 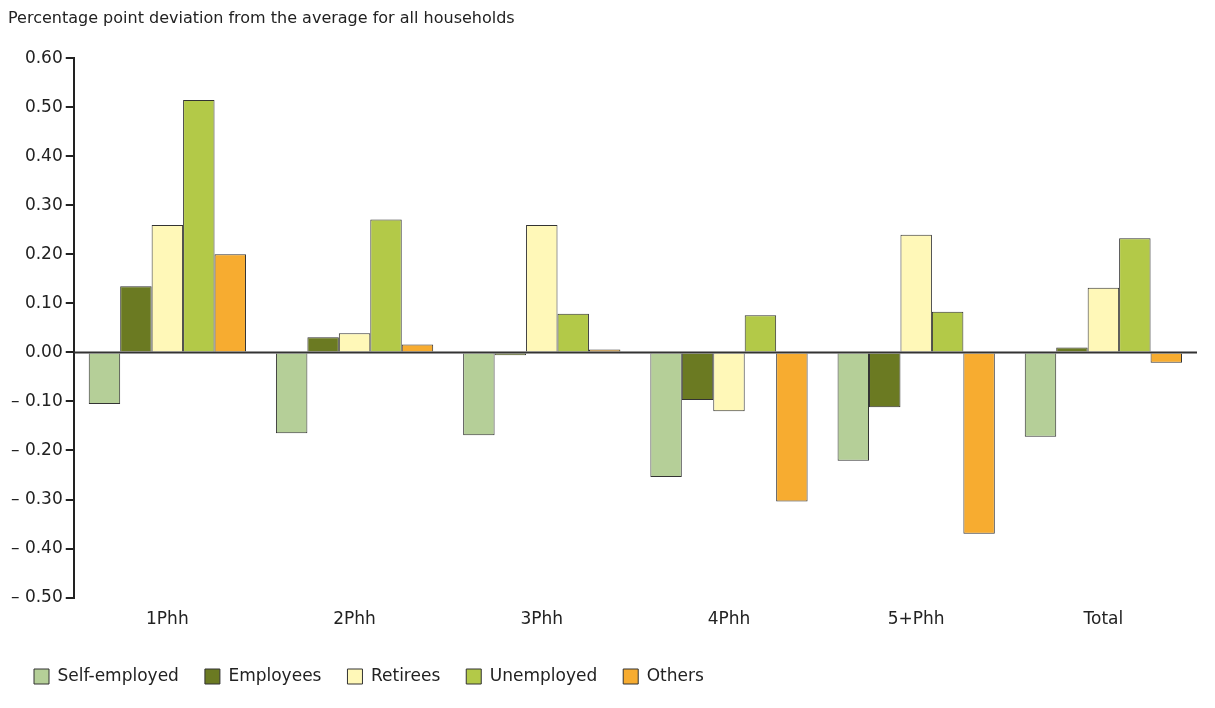 I want to click on y-tick-label: – 0.40, so click(x=36, y=546).